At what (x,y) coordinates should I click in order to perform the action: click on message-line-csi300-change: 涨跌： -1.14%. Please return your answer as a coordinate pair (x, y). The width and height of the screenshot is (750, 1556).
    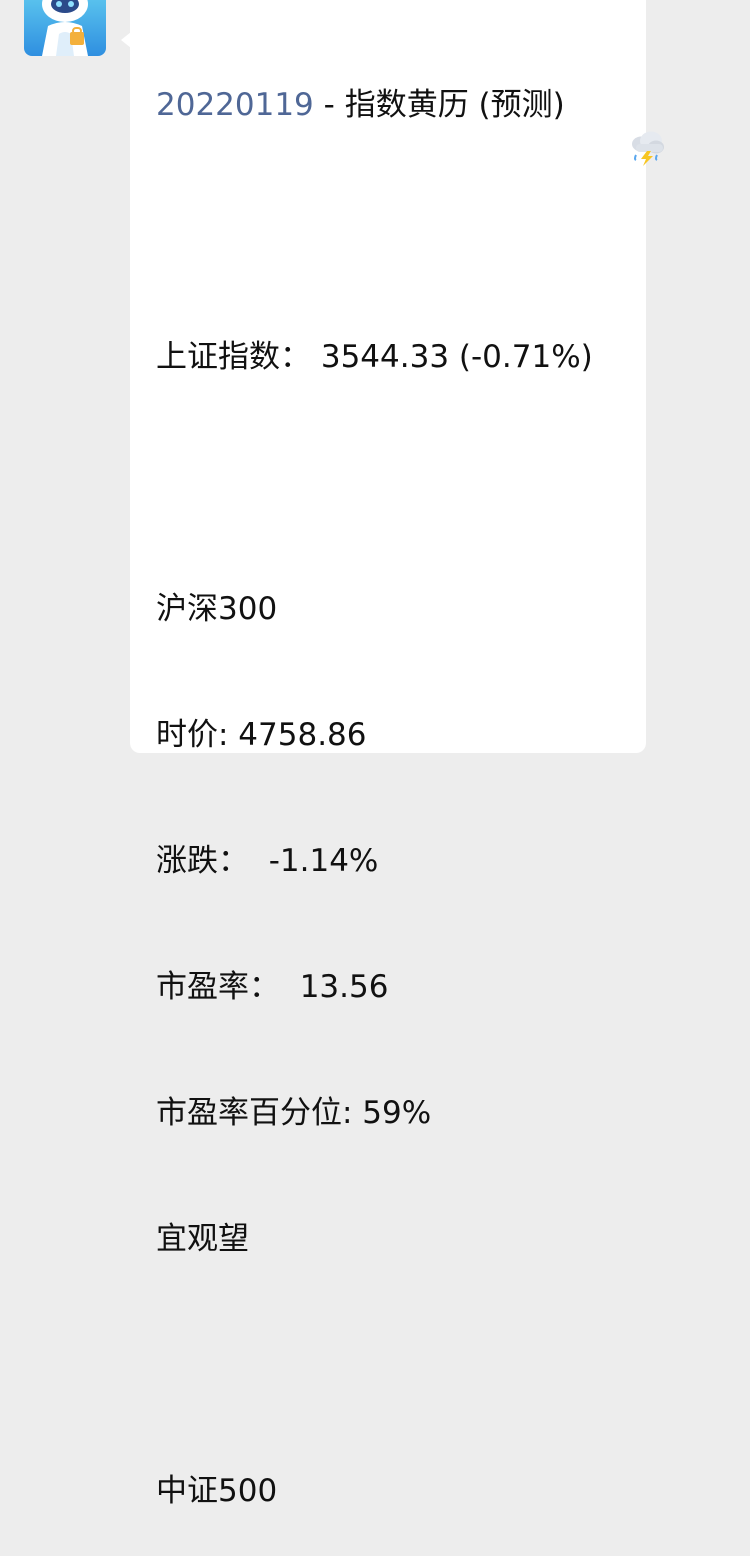
    Looking at the image, I should click on (267, 861).